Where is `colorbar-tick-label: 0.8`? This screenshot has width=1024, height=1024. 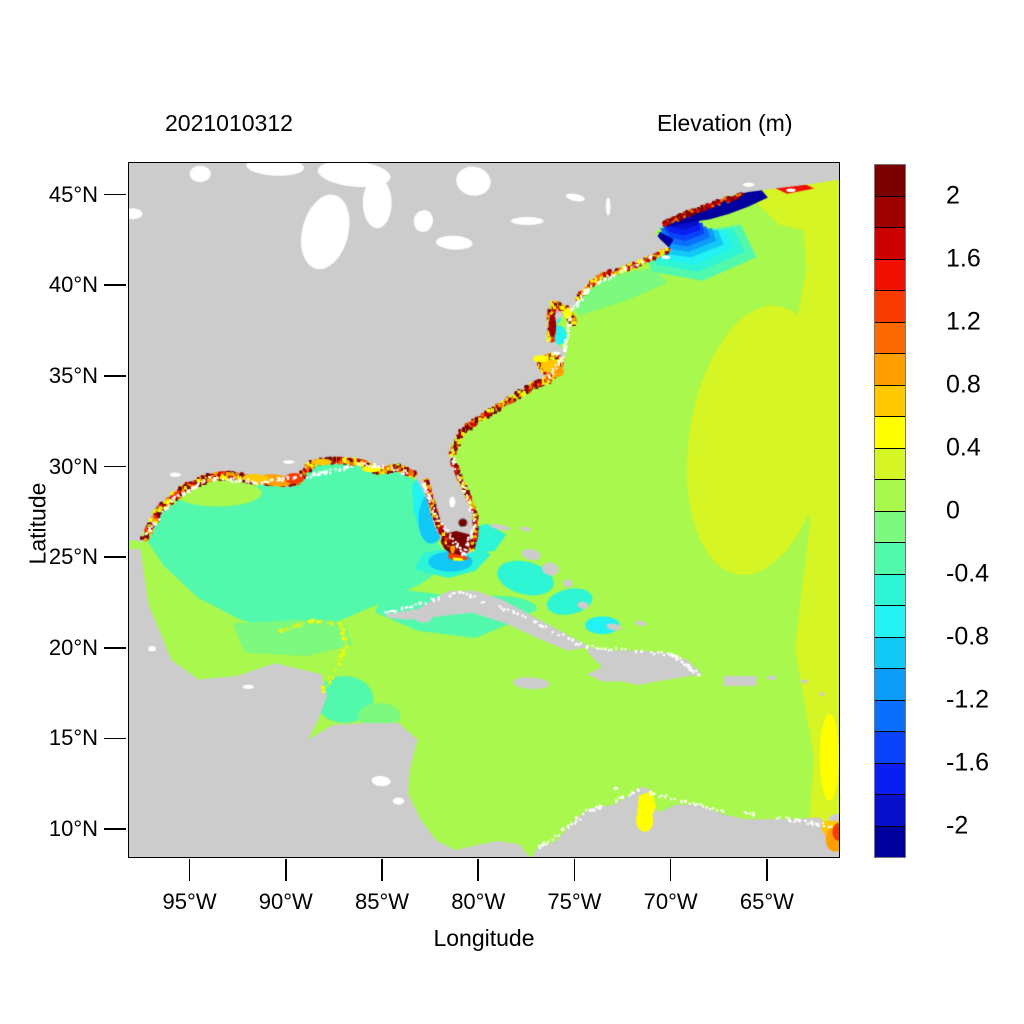
colorbar-tick-label: 0.8 is located at coordinates (963, 384).